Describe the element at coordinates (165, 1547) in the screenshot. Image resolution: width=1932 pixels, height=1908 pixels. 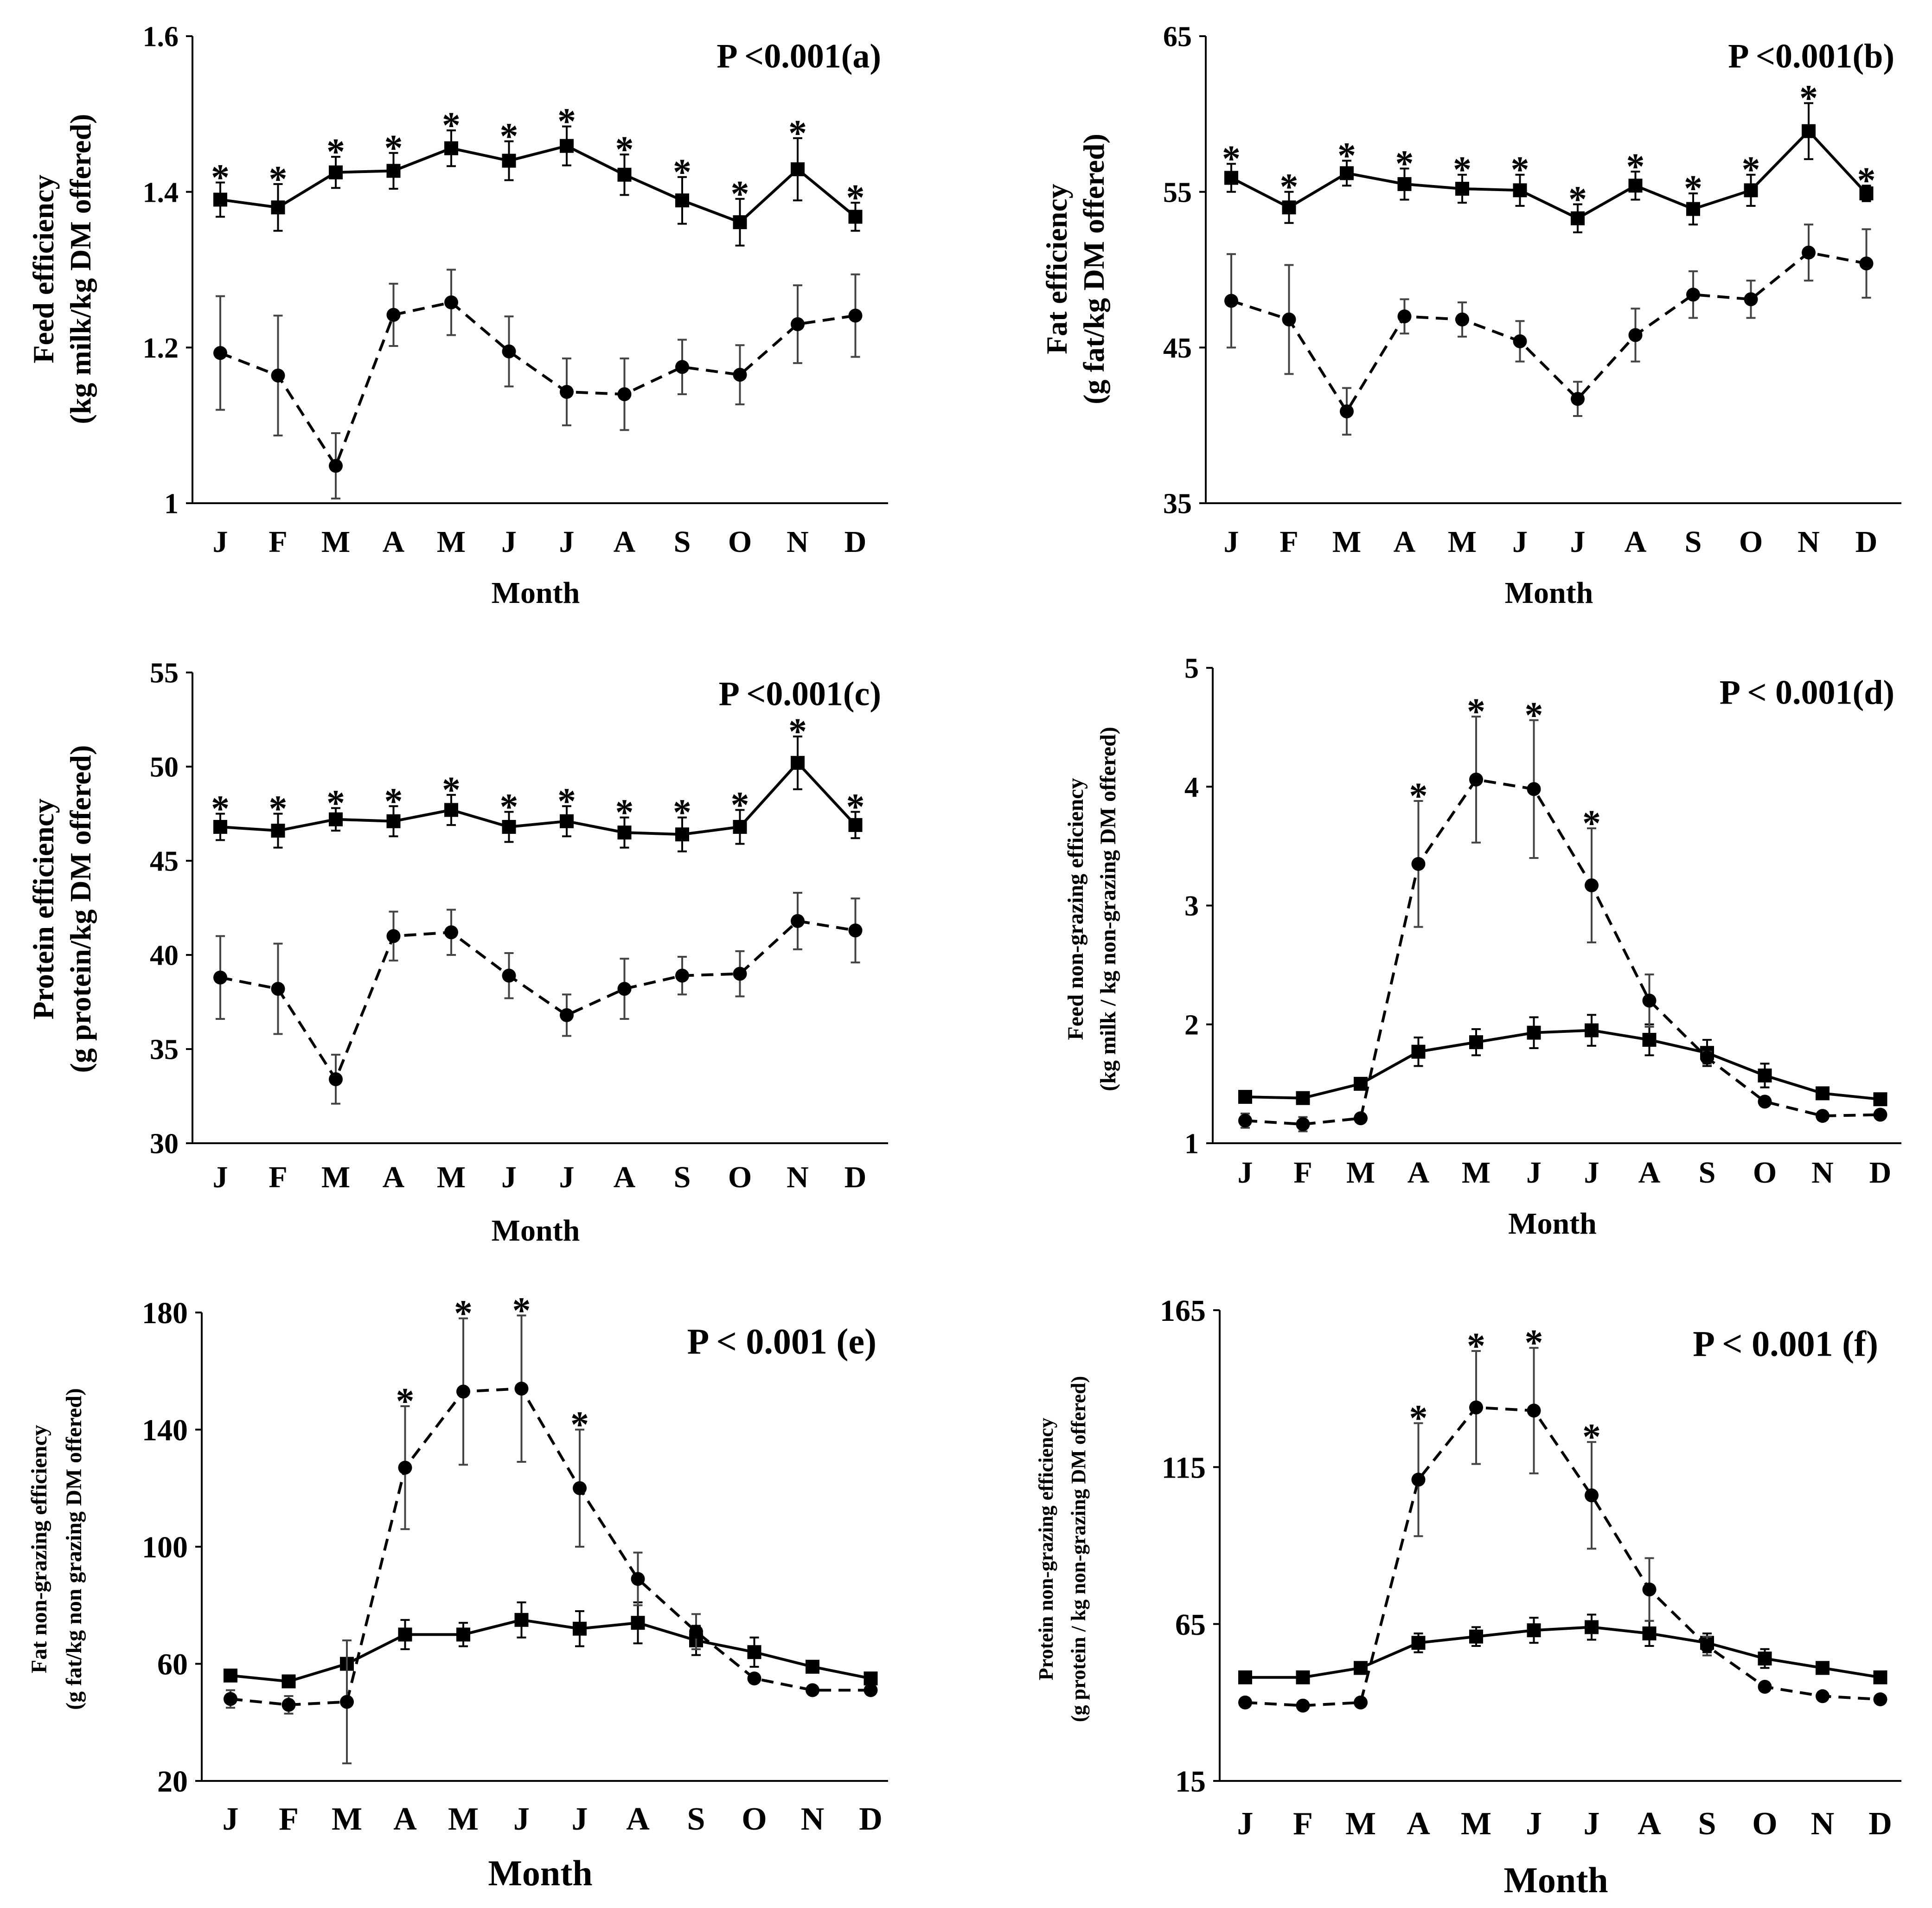
I see `y-tick-label: 100` at that location.